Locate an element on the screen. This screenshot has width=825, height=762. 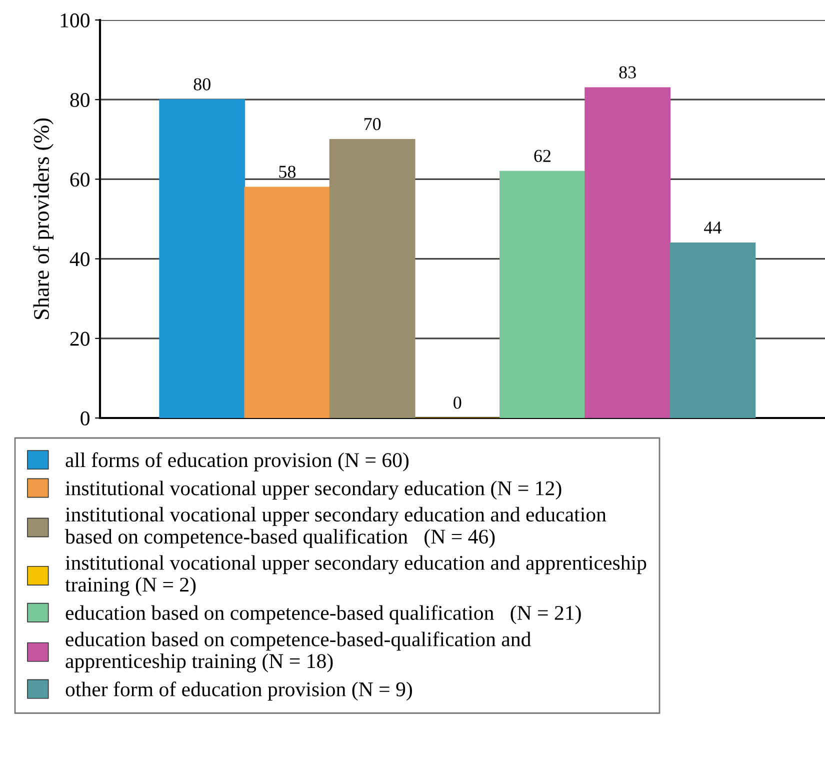
legend-label: institutional vocational upper secondary education (N = 12) is located at coordinates (313, 490).